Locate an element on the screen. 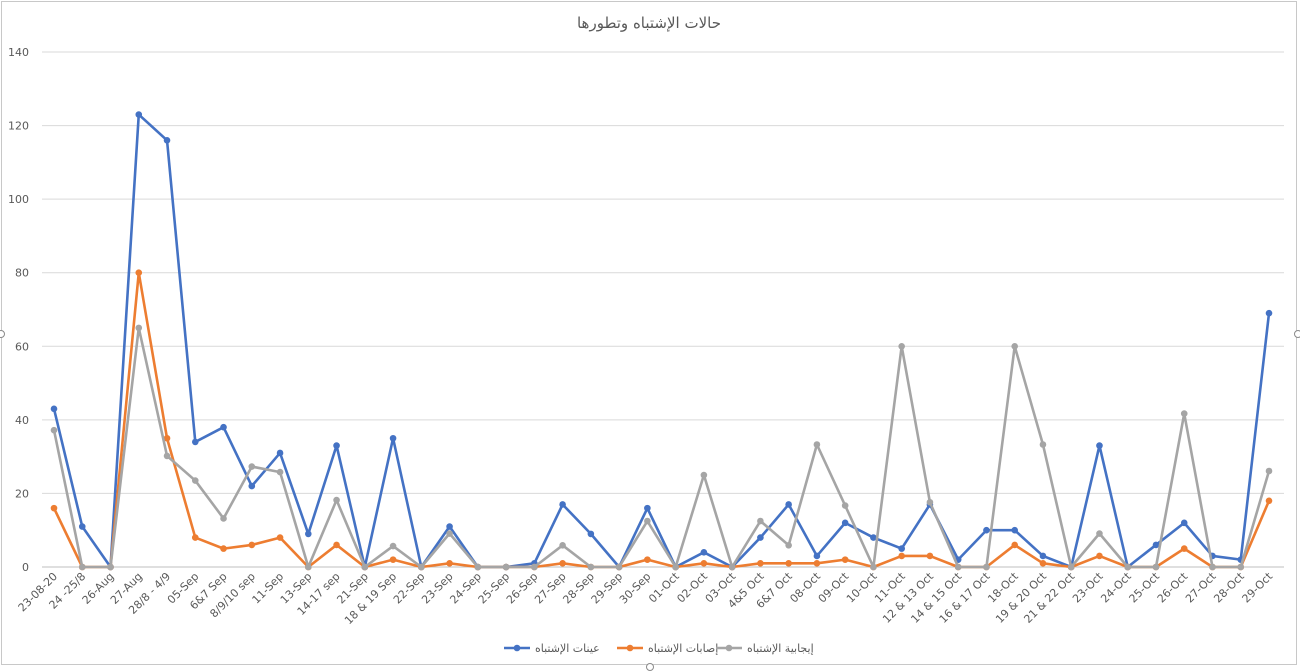  x-tick-label: 30-Sep is located at coordinates (635, 588).